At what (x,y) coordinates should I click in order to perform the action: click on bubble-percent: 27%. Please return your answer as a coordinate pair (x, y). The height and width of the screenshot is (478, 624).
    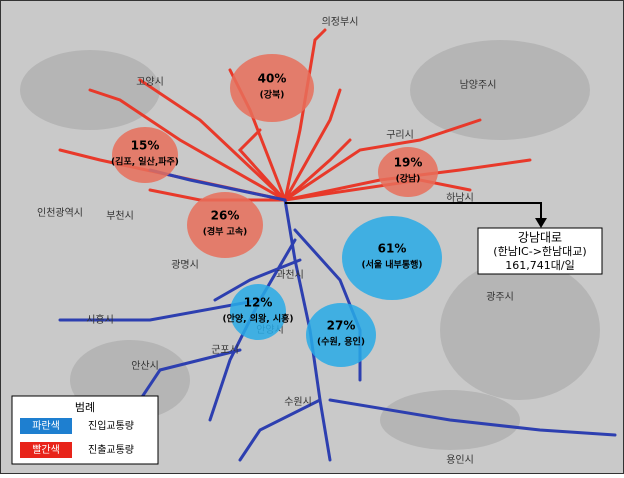
    Looking at the image, I should click on (341, 326).